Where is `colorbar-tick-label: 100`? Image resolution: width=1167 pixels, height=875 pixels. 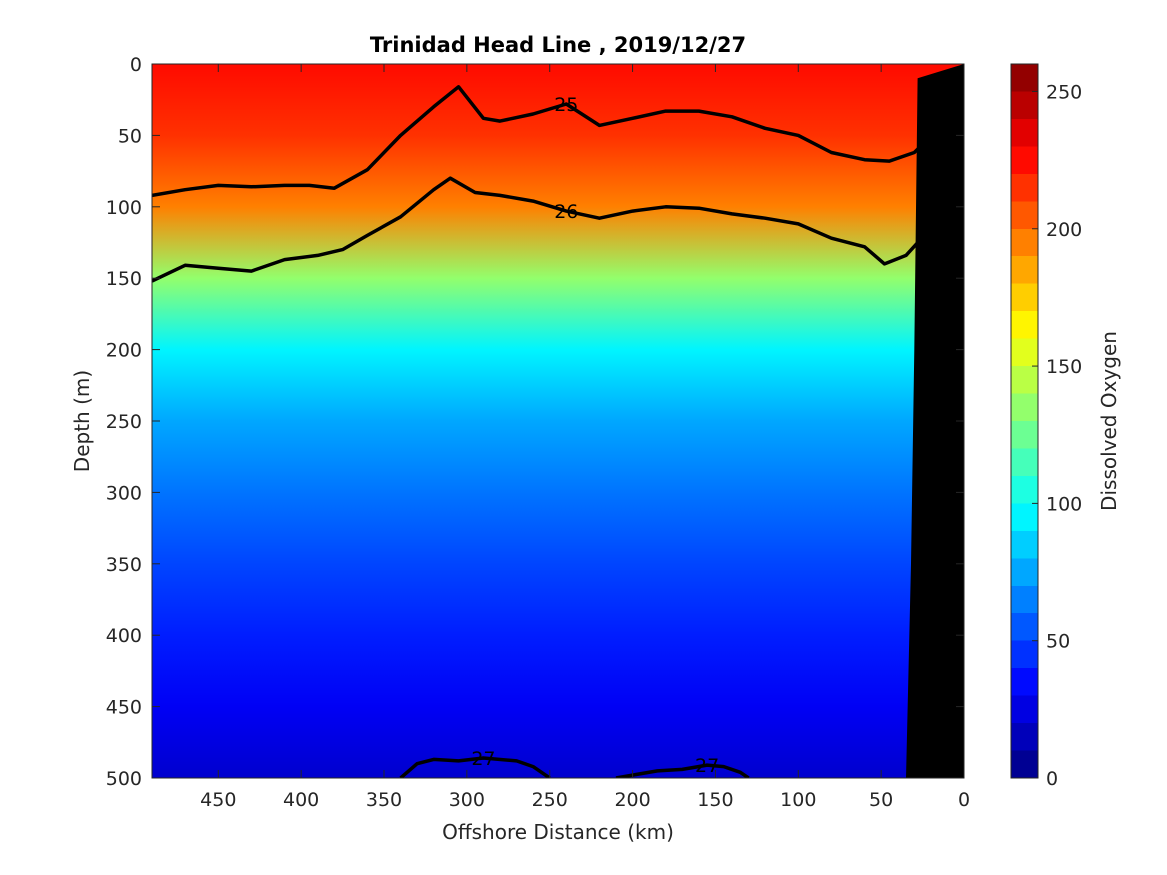
colorbar-tick-label: 100 is located at coordinates (1064, 504).